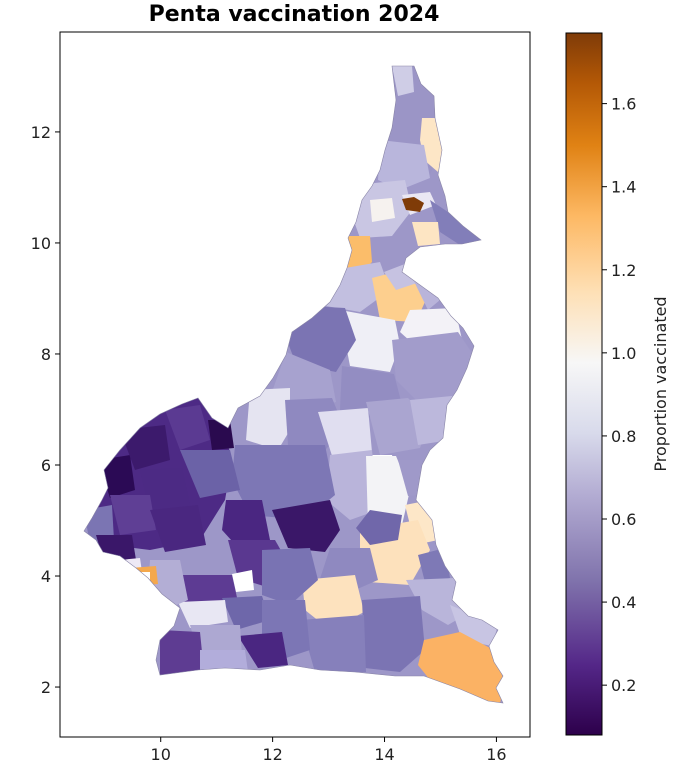 The image size is (677, 780). What do you see at coordinates (272, 754) in the screenshot?
I see `x-tick-label: 12` at bounding box center [272, 754].